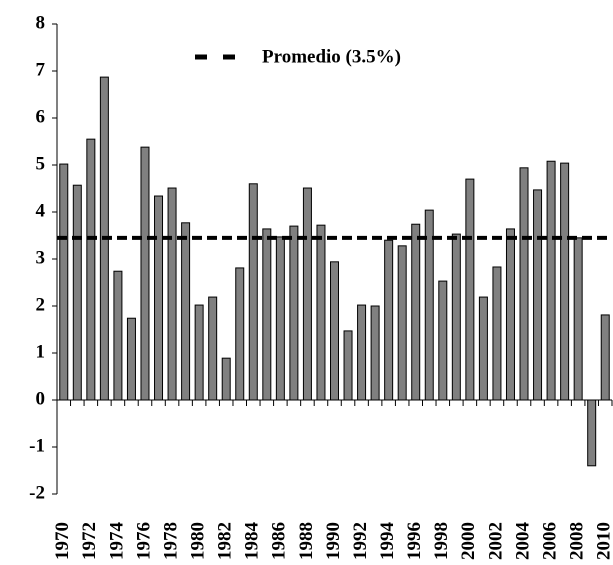 This screenshot has width=613, height=565. Describe the element at coordinates (333, 541) in the screenshot. I see `x-tick-label: 1990` at that location.